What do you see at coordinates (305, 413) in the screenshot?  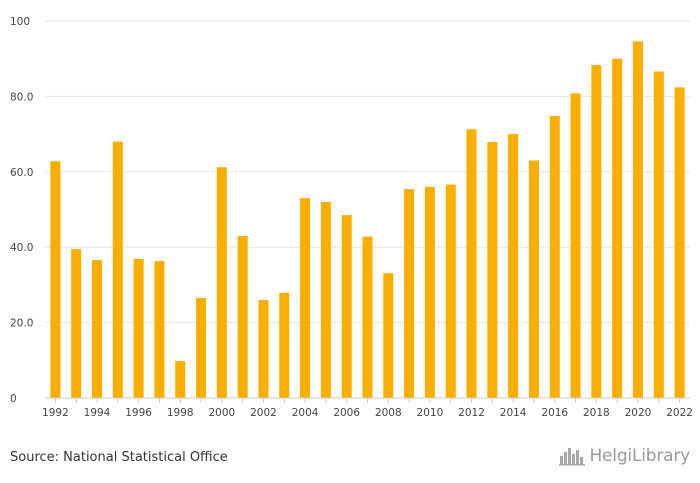 I see `x-tick-label: 2004` at bounding box center [305, 413].